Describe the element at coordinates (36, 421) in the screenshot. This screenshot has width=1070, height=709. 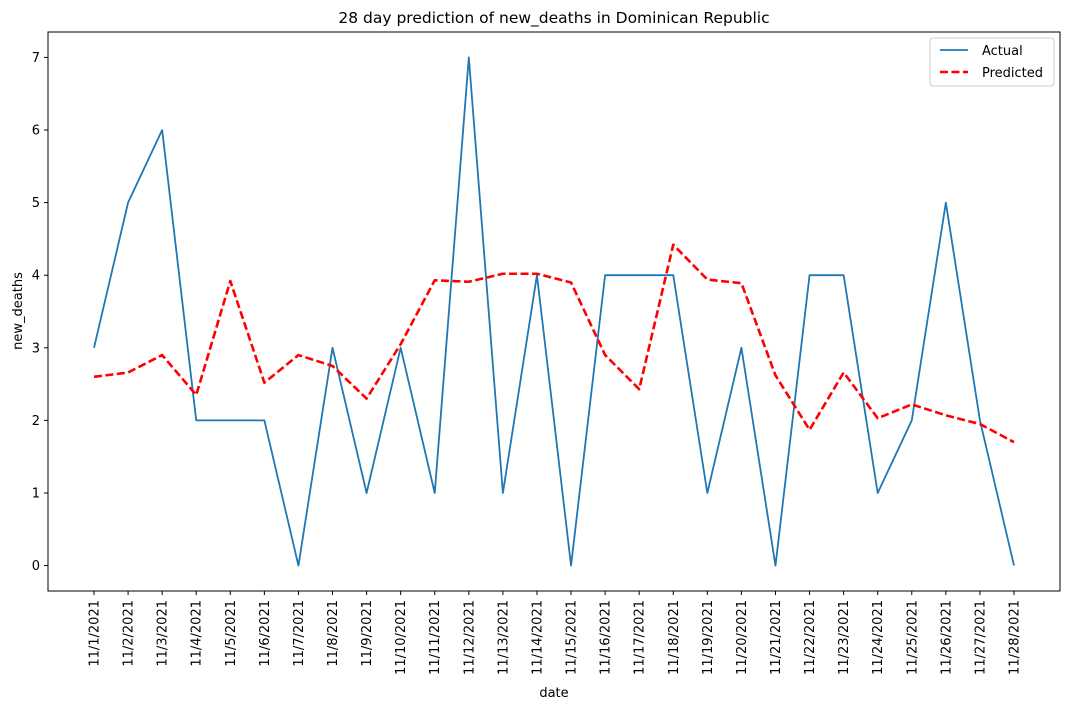
I see `y-tick-label: 2` at that location.